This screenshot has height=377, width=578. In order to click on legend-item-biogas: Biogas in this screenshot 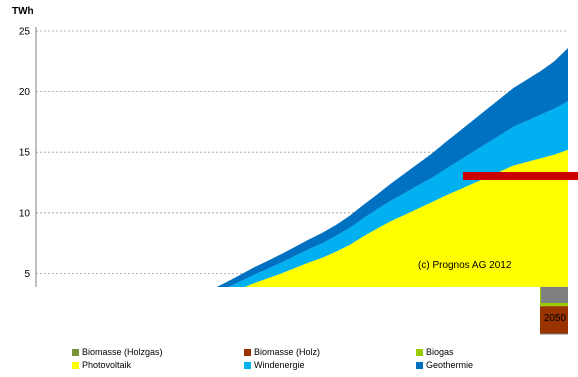, I will do `click(491, 352)`.